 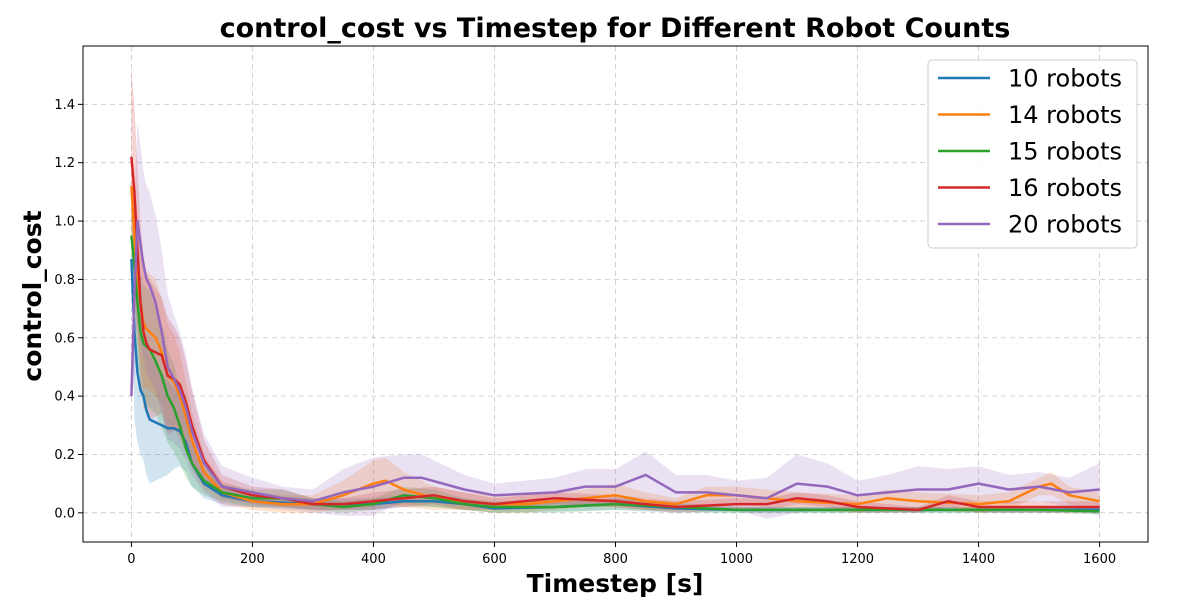 I want to click on x-tick-label: 1600, so click(x=1099, y=559).